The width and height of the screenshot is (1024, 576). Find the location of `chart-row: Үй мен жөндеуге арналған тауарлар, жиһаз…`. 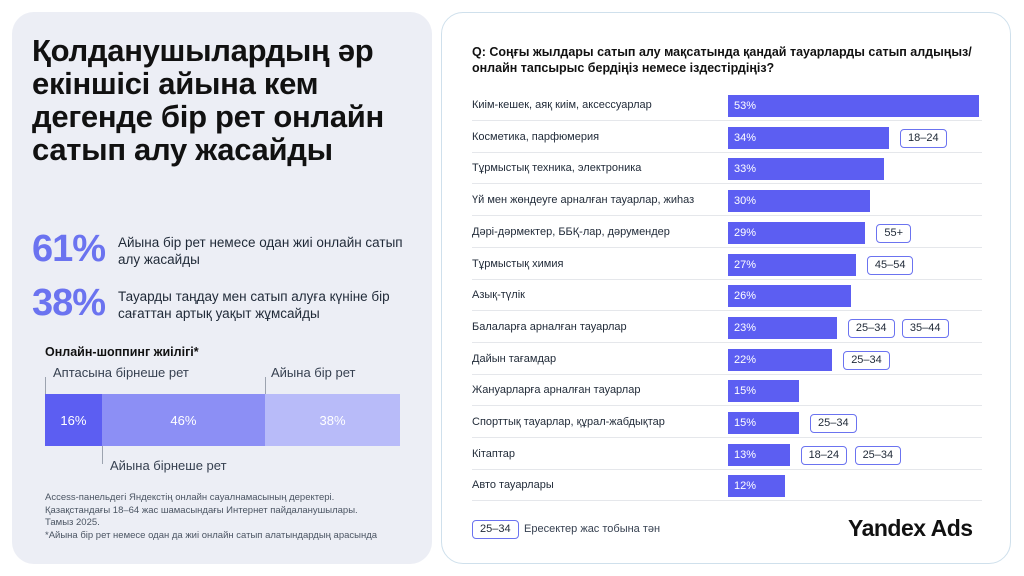

chart-row: Үй мен жөндеуге арналған тауарлар, жиһаз… is located at coordinates (727, 201).